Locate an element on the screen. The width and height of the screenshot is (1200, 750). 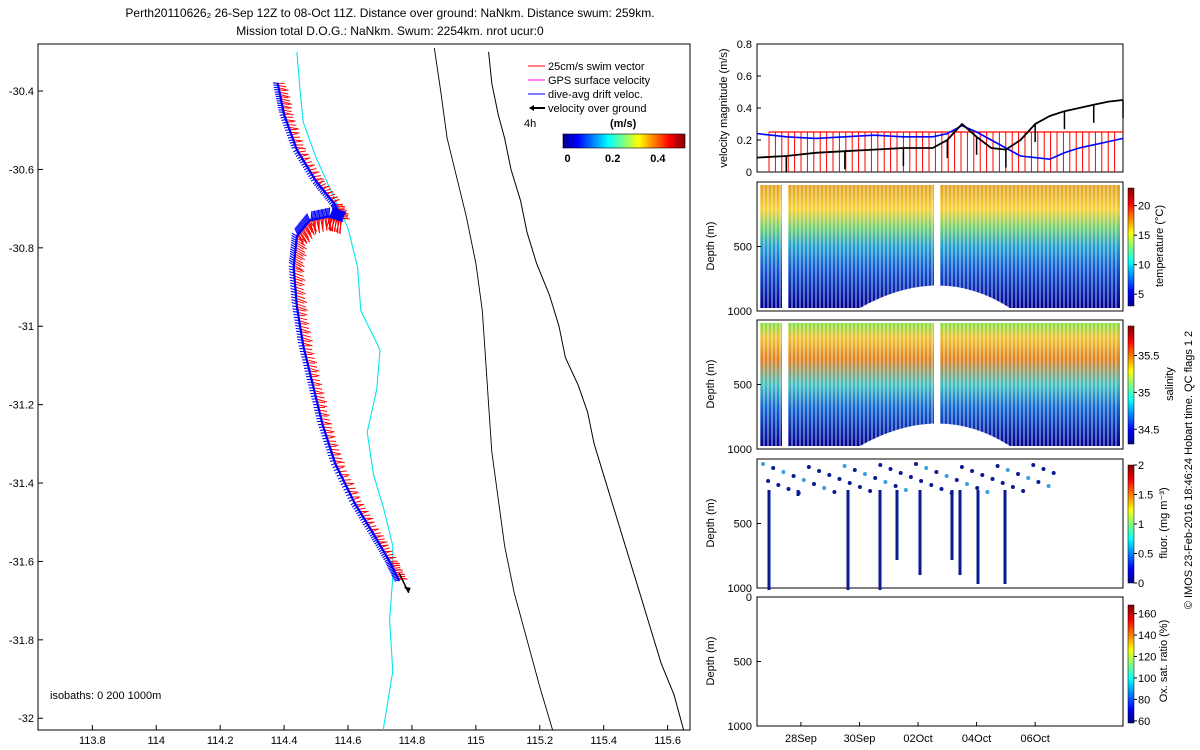
colorbar-tick-label: 35.5 is located at coordinates (1148, 357).